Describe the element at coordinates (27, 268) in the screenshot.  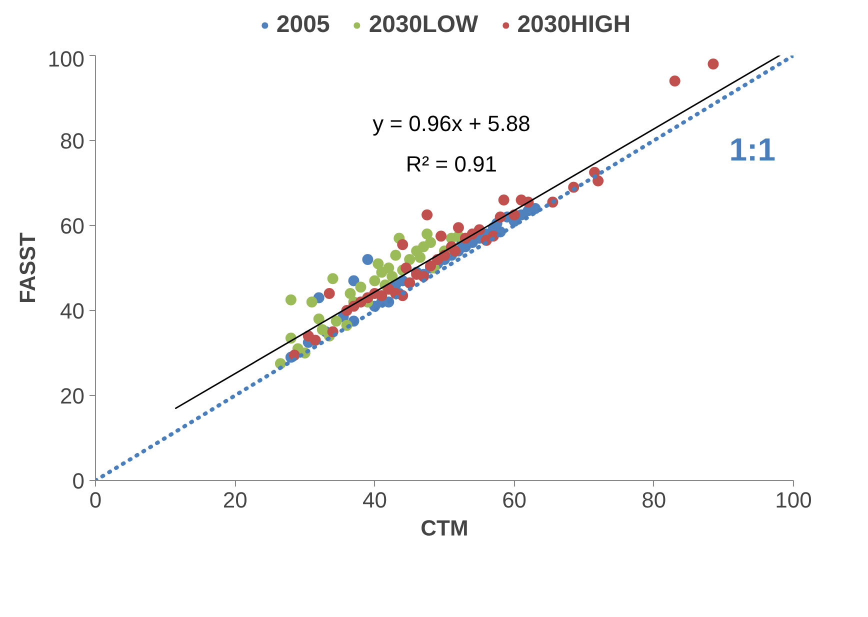
I see `y-axis-title: FASST` at that location.